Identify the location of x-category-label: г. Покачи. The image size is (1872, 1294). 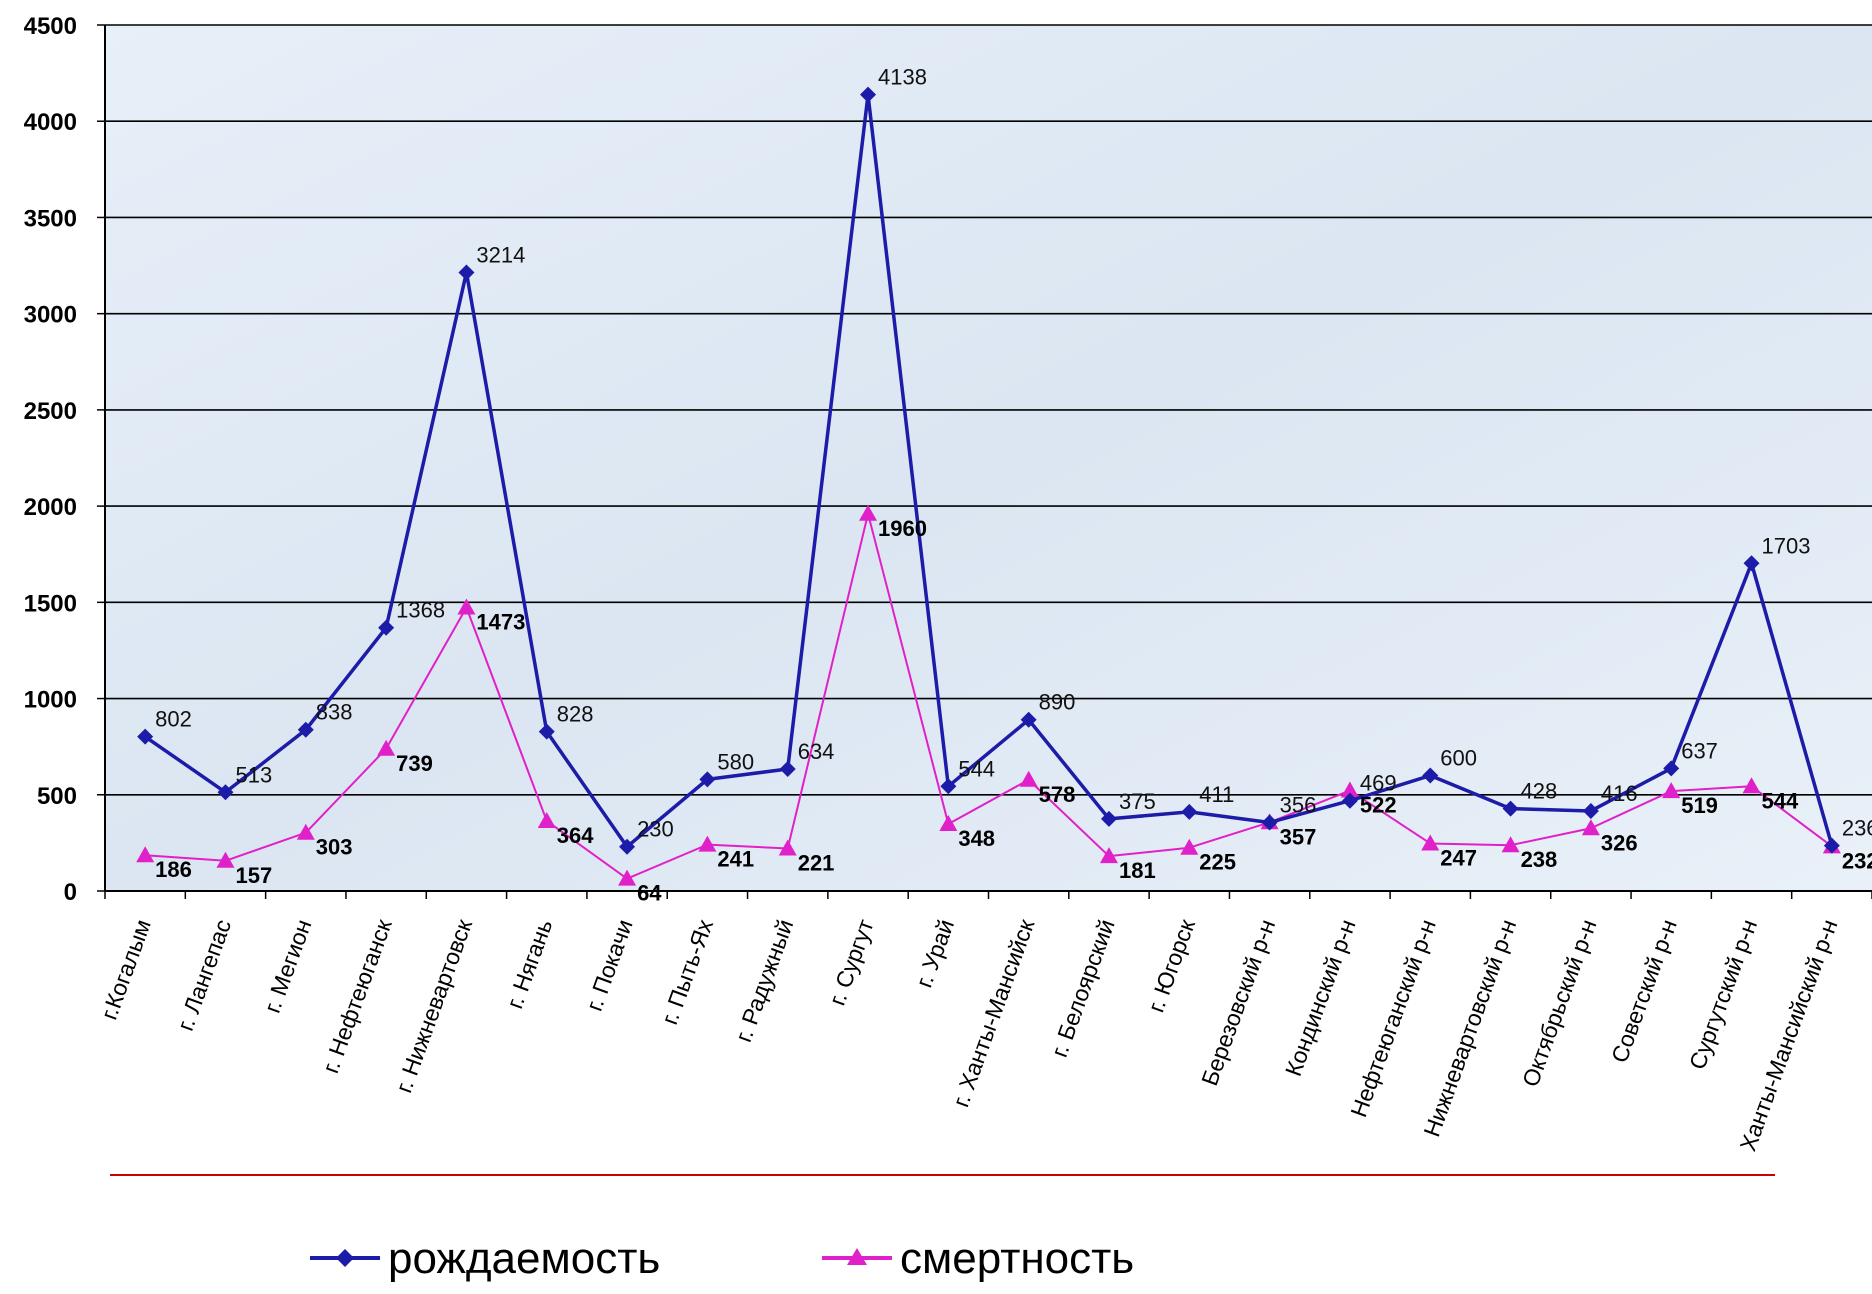
(609, 965).